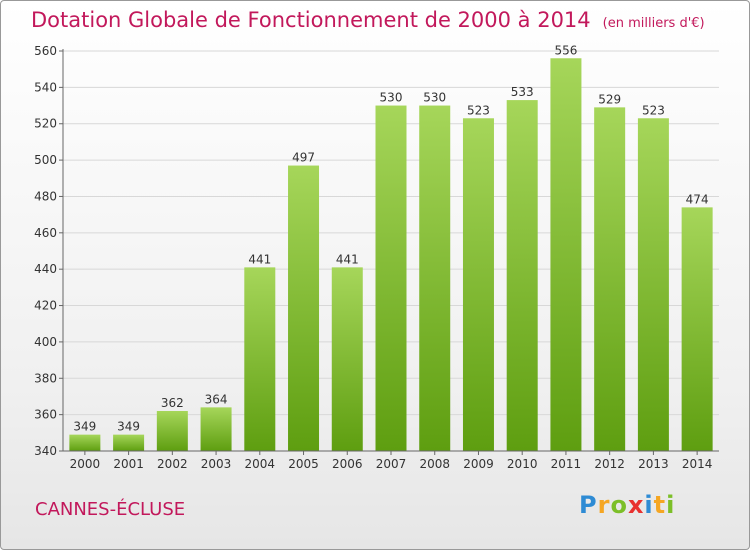  I want to click on chart-unit: (en milliers d'€), so click(653, 23).